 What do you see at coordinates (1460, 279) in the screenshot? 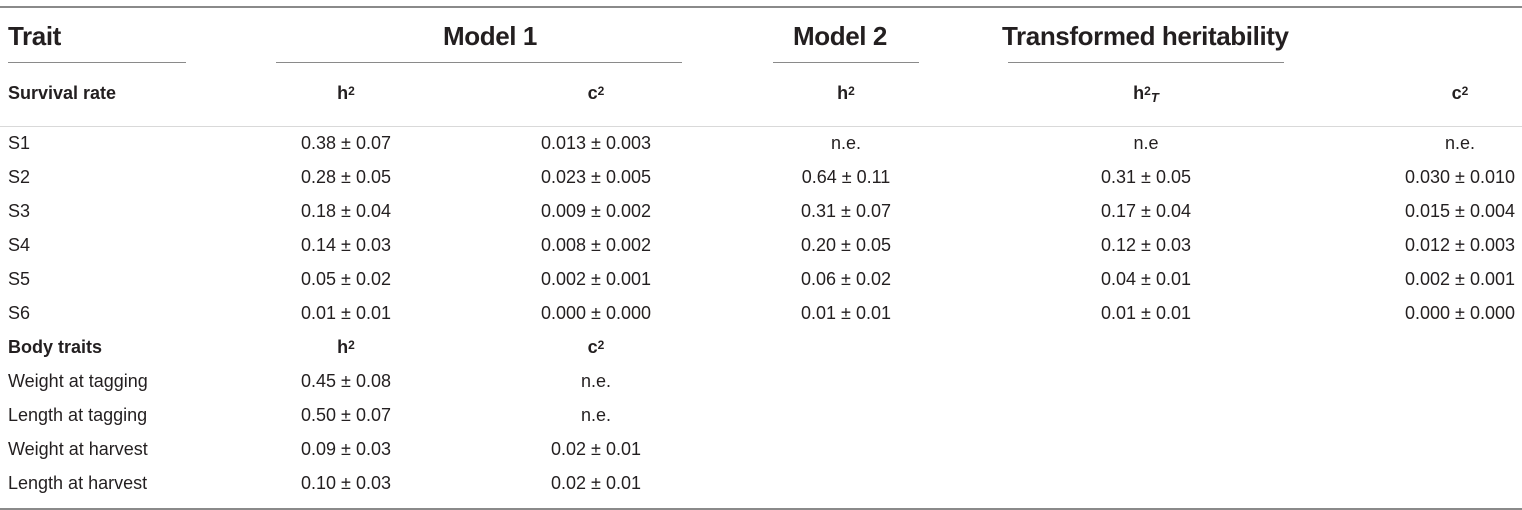
I see `transformed-c2-cell: 0.002 ± 0.001` at bounding box center [1460, 279].